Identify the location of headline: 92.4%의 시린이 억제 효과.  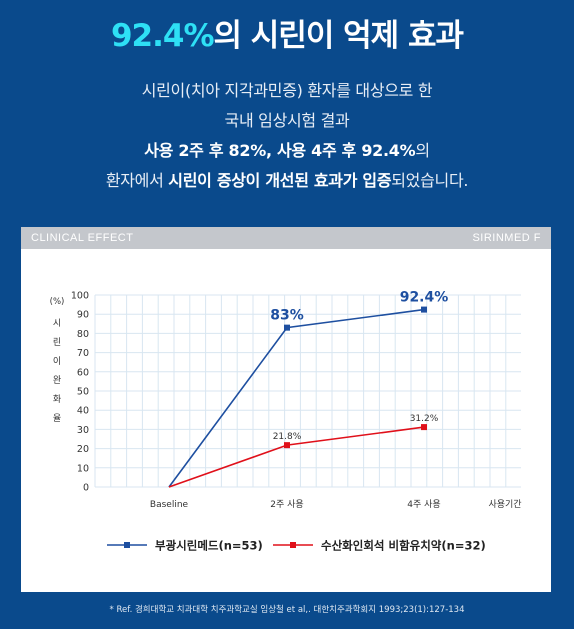
(287, 32).